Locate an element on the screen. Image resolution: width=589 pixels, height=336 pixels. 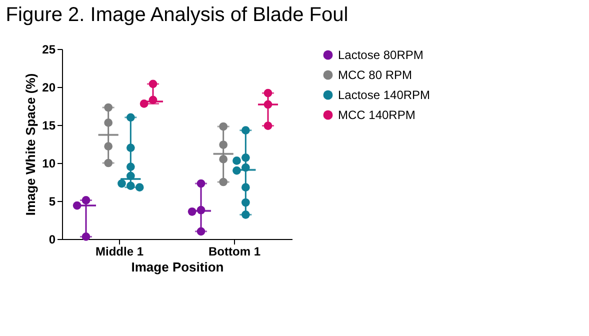
y-tick-label: 15 is located at coordinates (49, 125).